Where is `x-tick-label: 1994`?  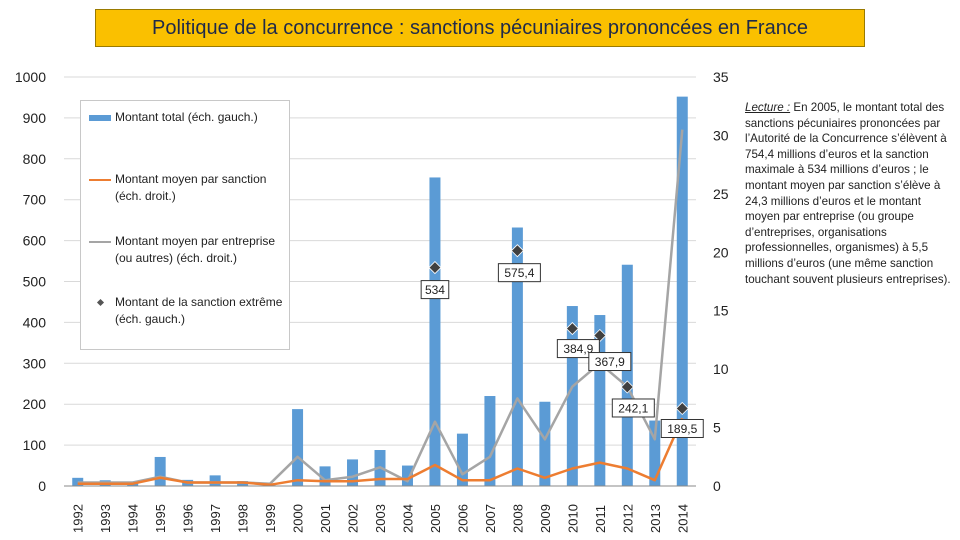 x-tick-label: 1994 is located at coordinates (133, 518).